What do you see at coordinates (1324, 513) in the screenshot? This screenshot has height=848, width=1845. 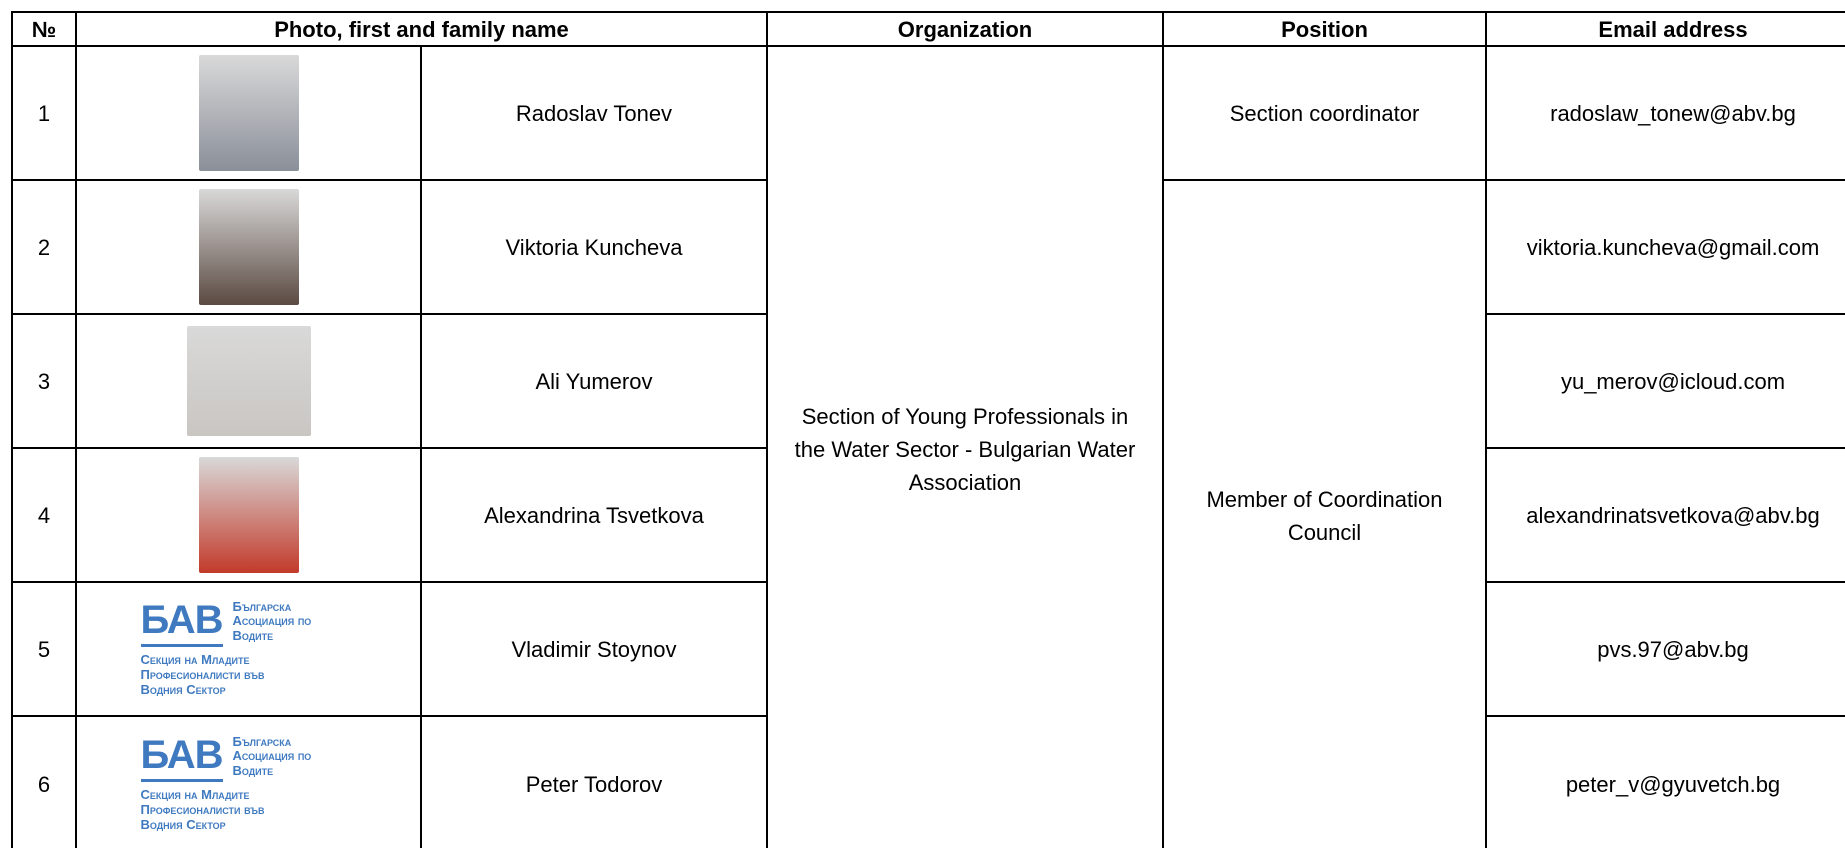 I see `position: Member of Coordination Council` at bounding box center [1324, 513].